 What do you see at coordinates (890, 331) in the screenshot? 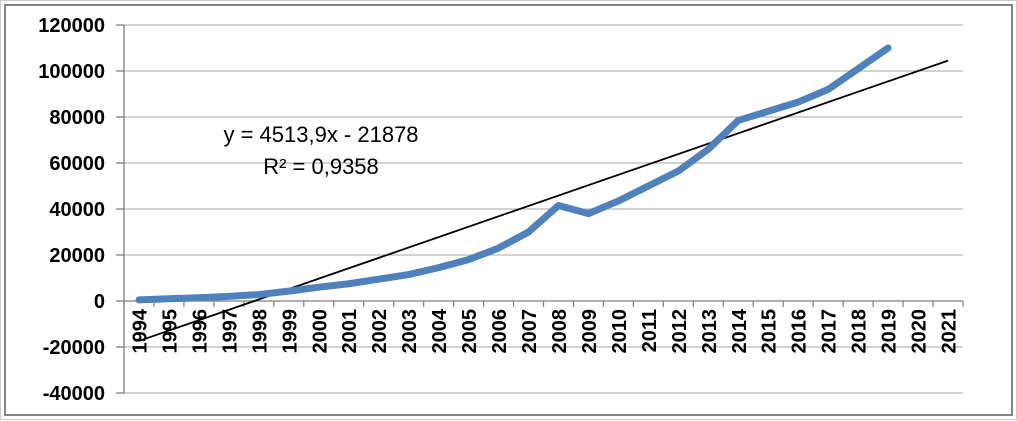
I see `x-axis-label: 2019` at bounding box center [890, 331].